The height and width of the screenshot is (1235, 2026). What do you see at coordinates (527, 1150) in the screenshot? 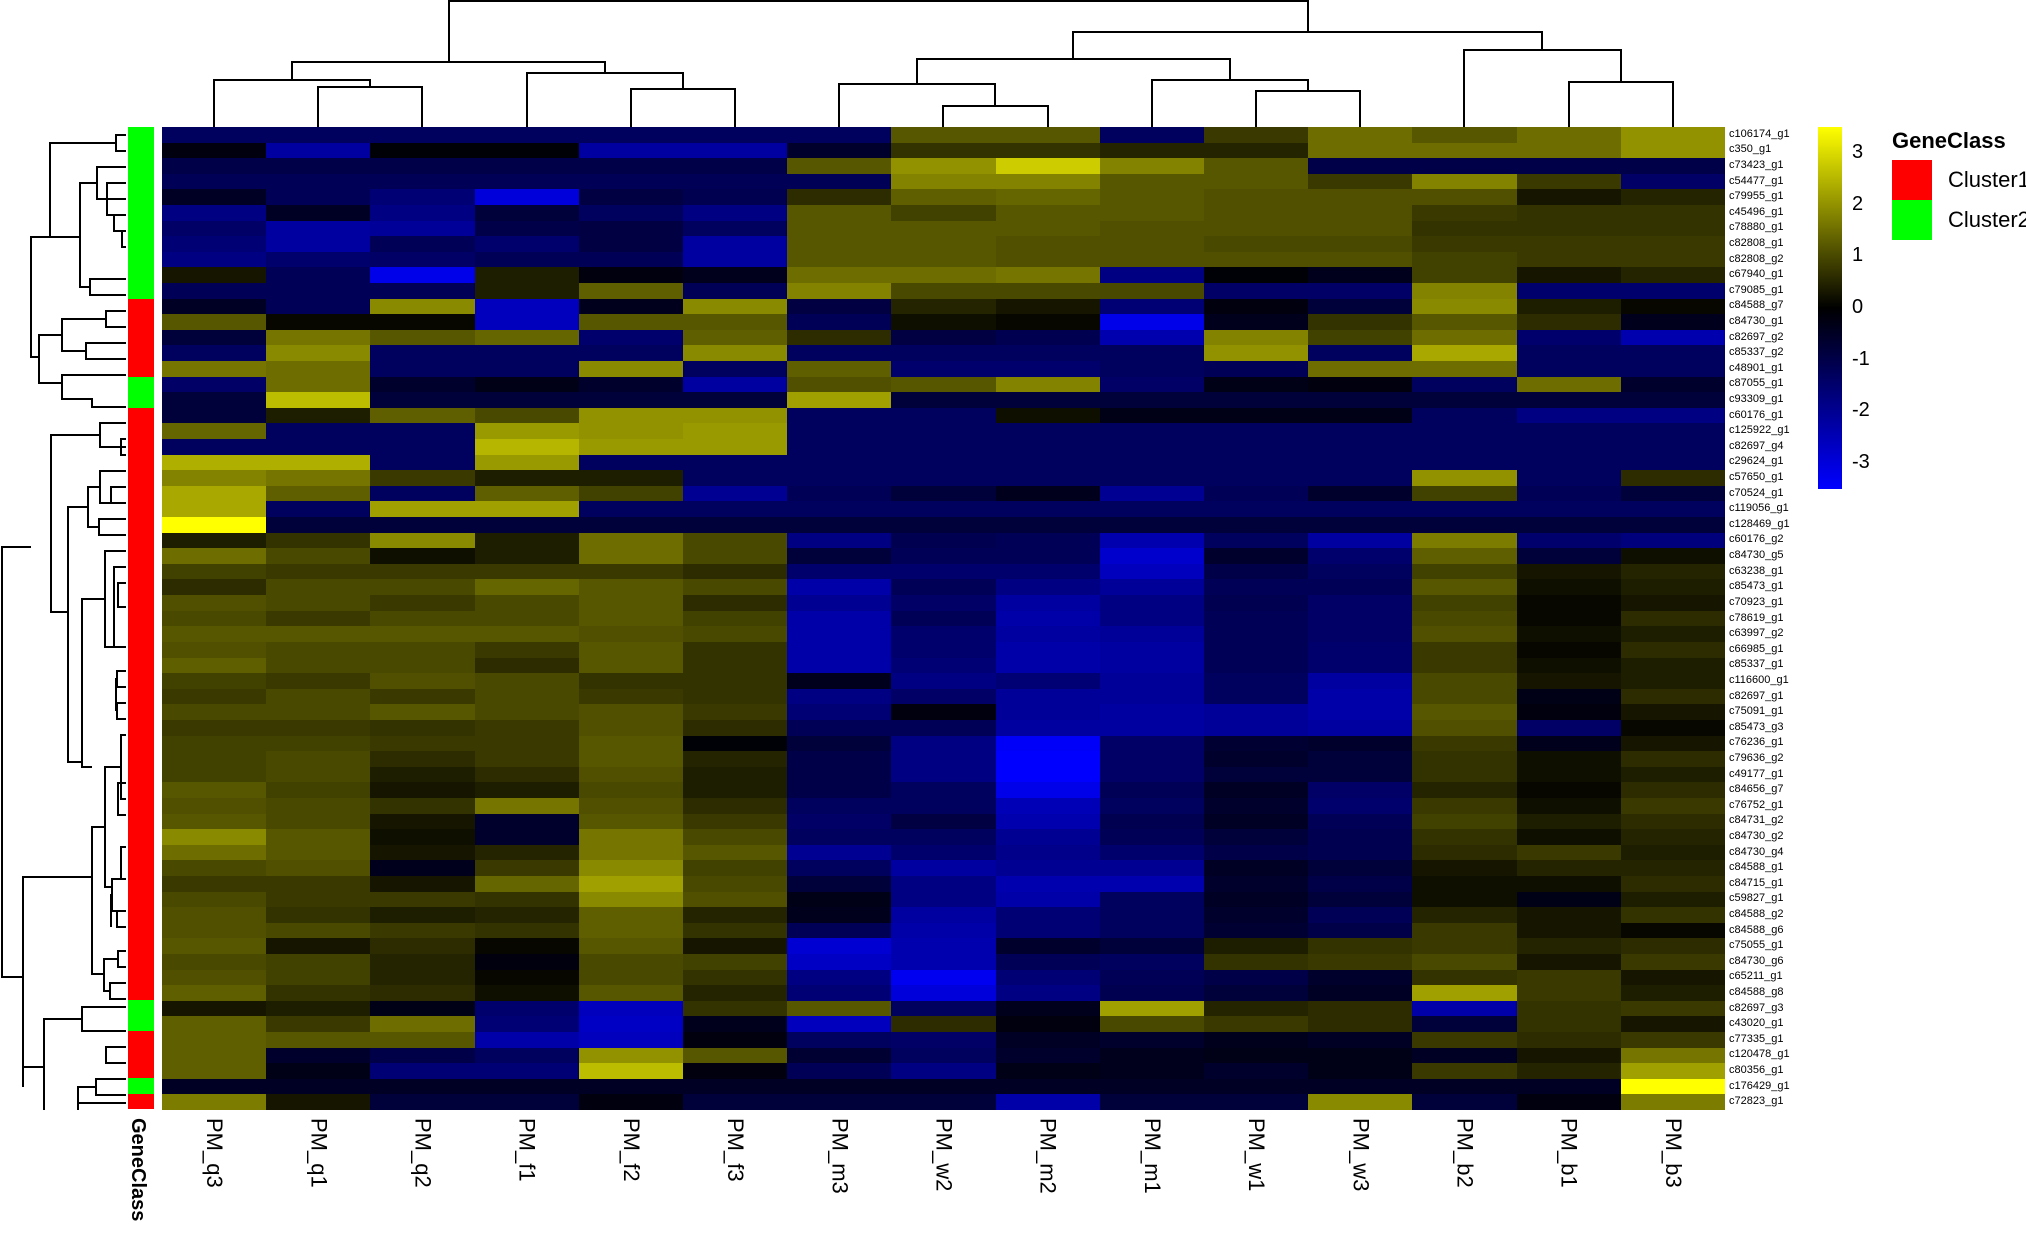
I see `column-label: PM_f1` at bounding box center [527, 1150].